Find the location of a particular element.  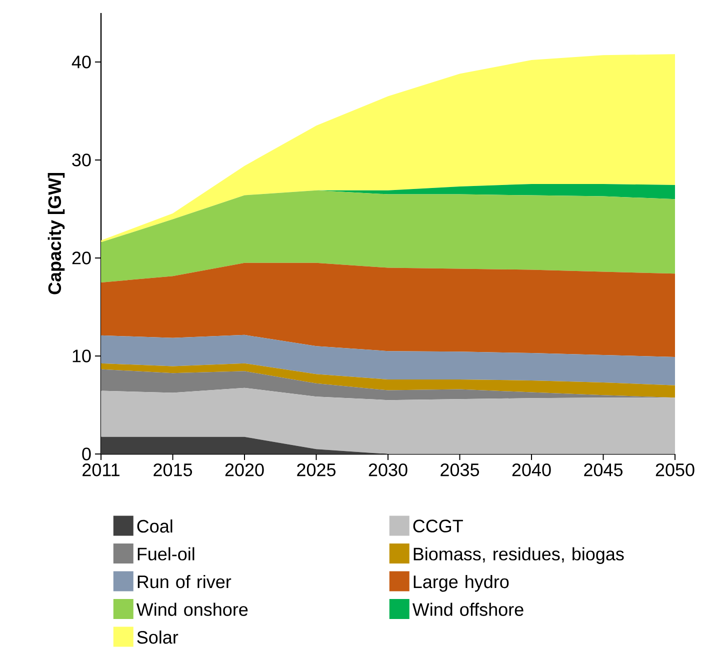

x-tick-label: 2020 is located at coordinates (244, 470).